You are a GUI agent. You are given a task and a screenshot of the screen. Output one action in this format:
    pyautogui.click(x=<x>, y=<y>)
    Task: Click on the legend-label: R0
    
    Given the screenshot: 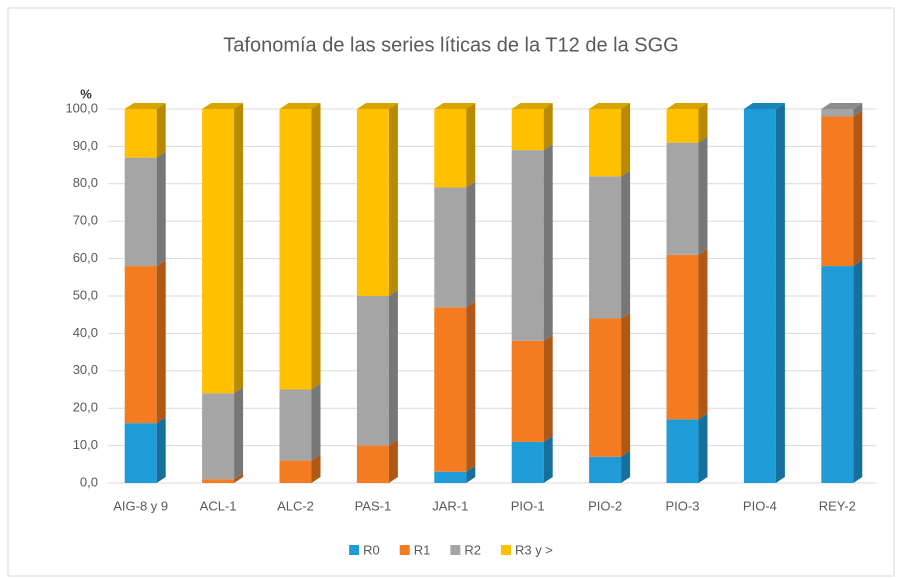 What is the action you would take?
    pyautogui.click(x=371, y=549)
    